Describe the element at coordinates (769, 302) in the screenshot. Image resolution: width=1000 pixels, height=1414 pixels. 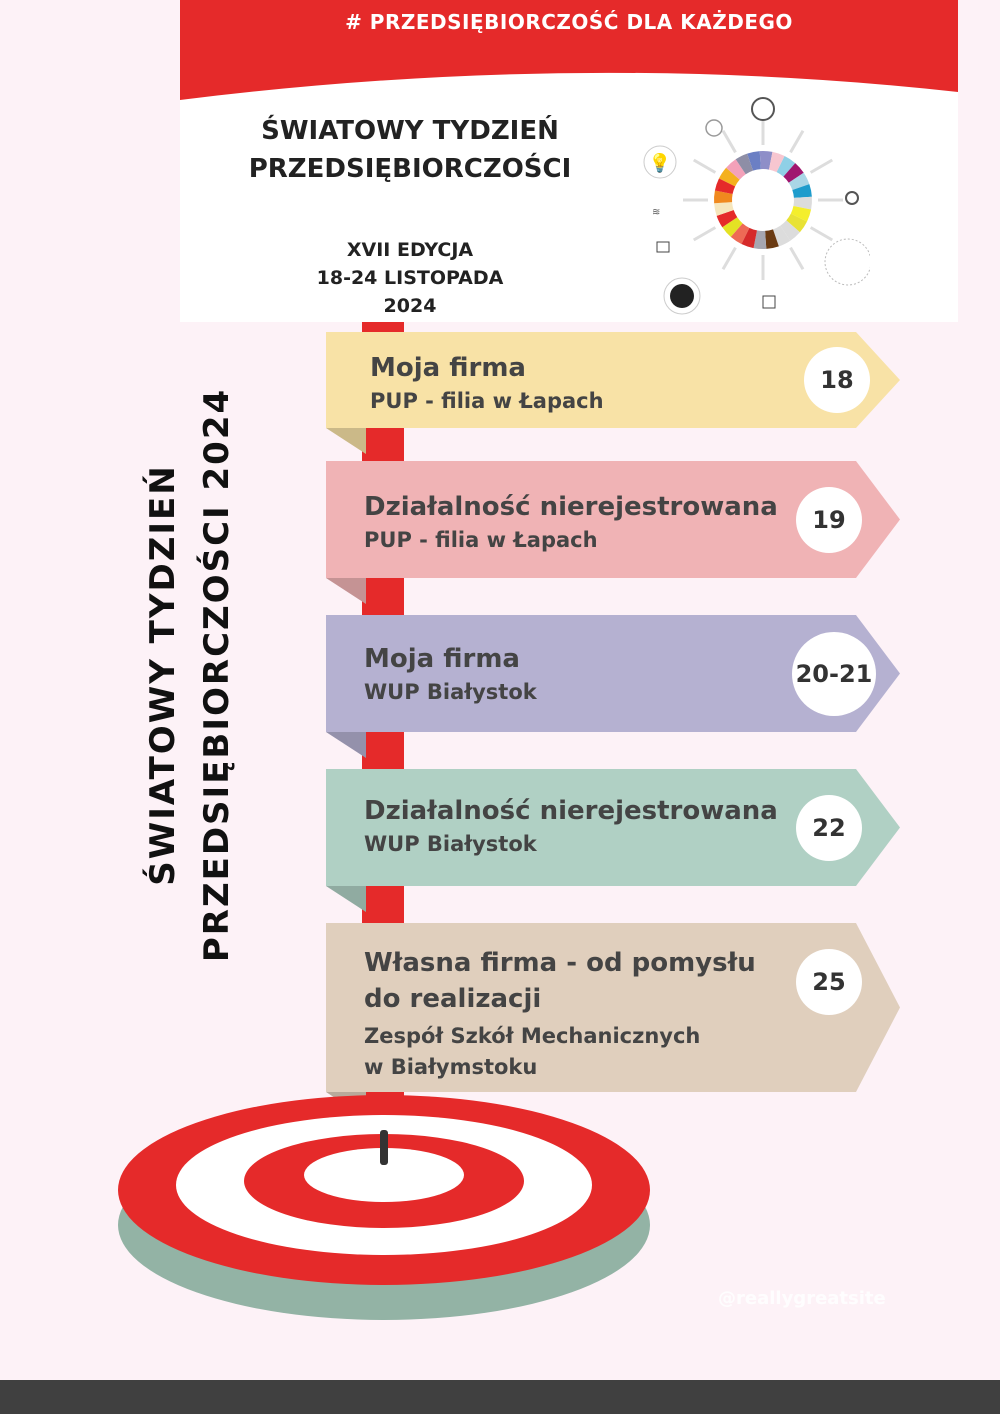
I see `ai-chip-icon` at that location.